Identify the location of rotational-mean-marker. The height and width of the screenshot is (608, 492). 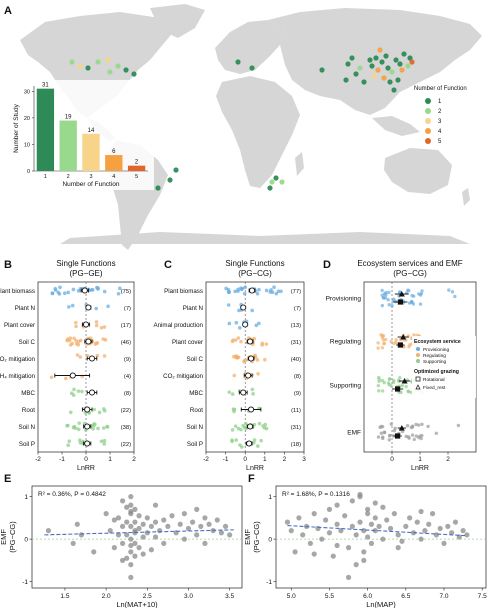
(404, 381).